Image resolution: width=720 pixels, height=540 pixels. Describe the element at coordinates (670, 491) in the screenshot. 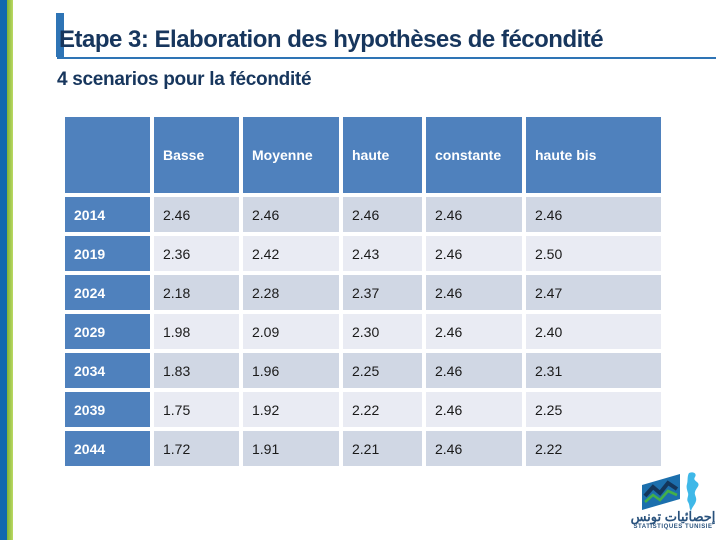

I see `logo-graphic-icon` at that location.